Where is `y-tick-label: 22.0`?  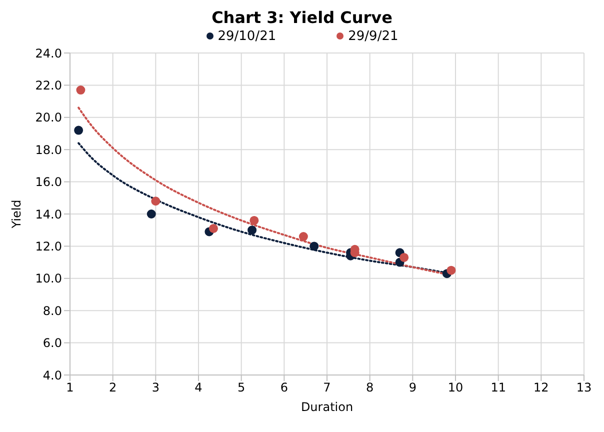
y-tick-label: 22.0 is located at coordinates (48, 85).